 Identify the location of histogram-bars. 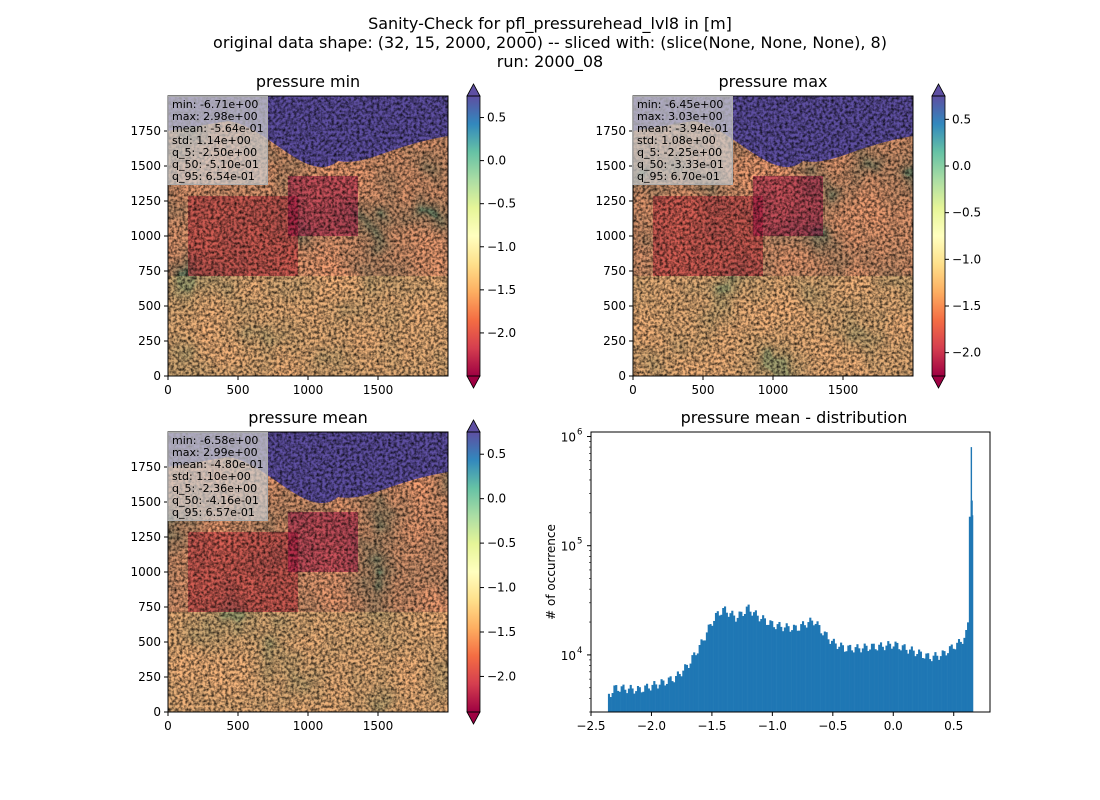
(790, 579).